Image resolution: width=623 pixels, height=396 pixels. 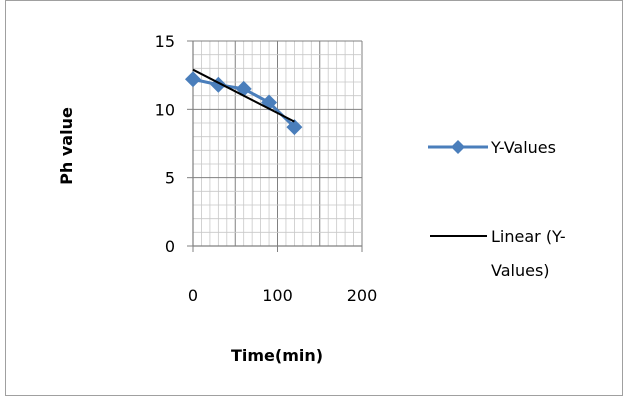 I want to click on trendline, so click(x=243, y=95).